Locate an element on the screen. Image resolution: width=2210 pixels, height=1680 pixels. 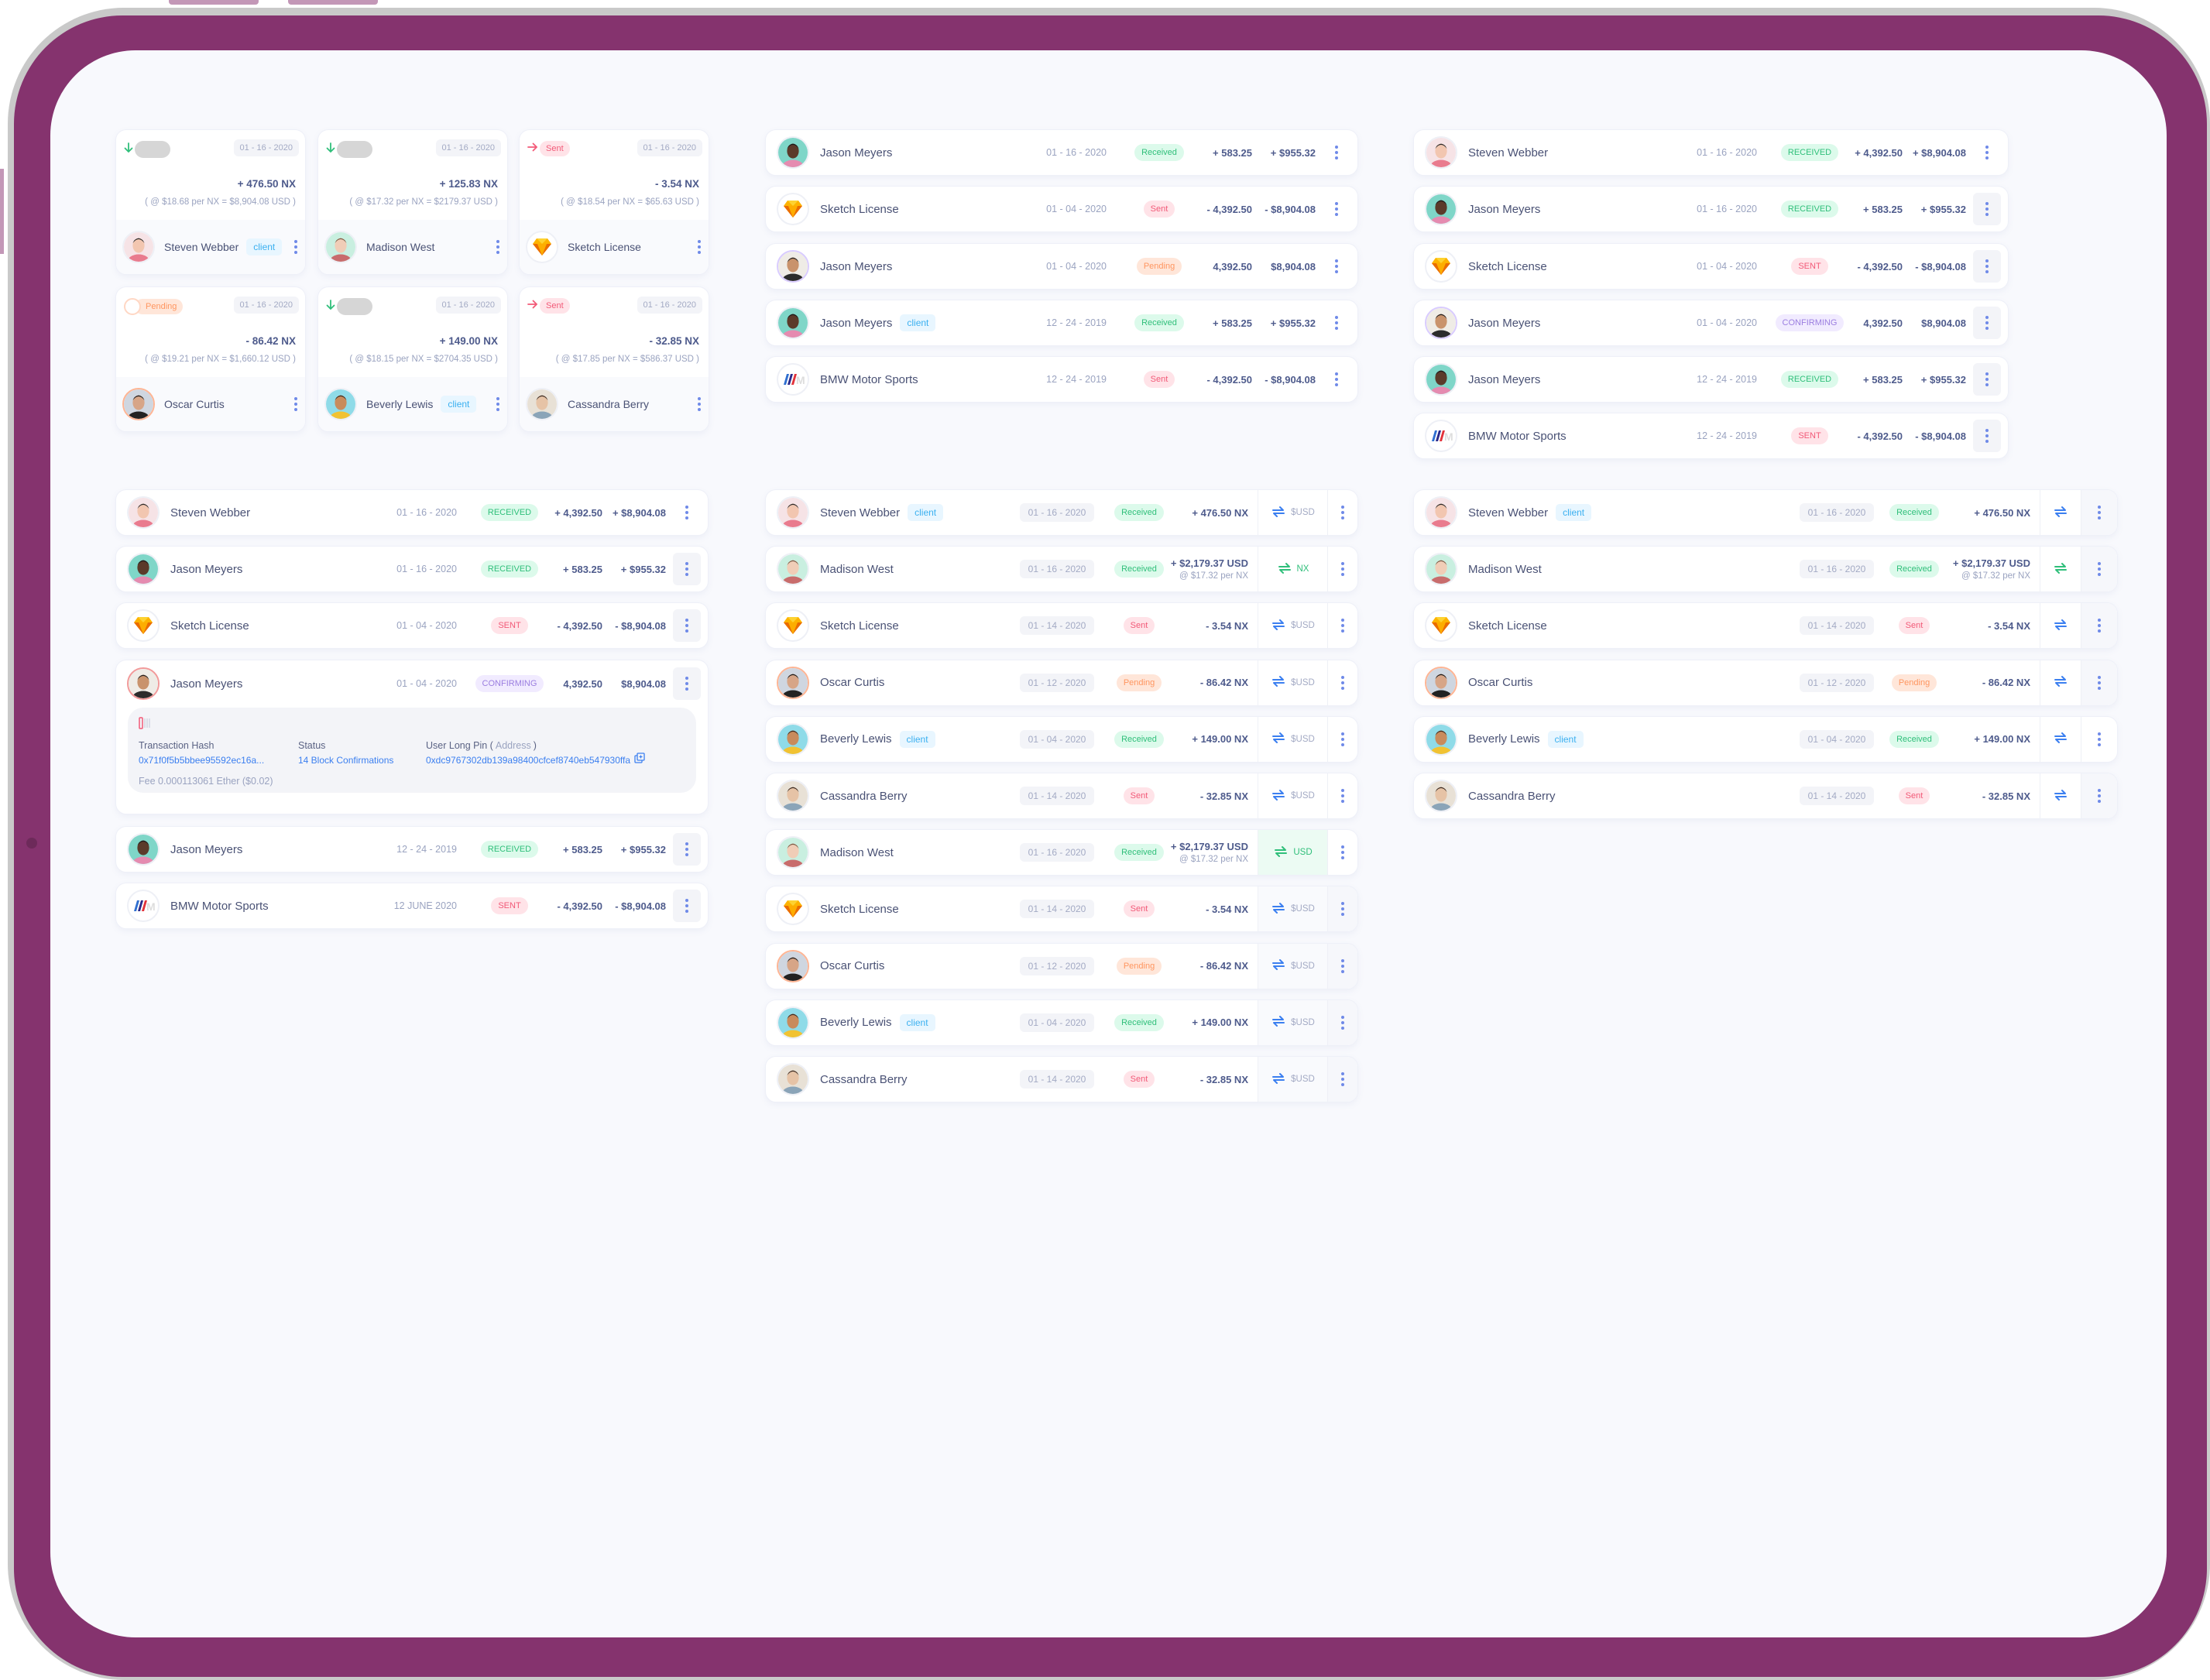
card-contact: Cassandra Berry is located at coordinates (614, 404).